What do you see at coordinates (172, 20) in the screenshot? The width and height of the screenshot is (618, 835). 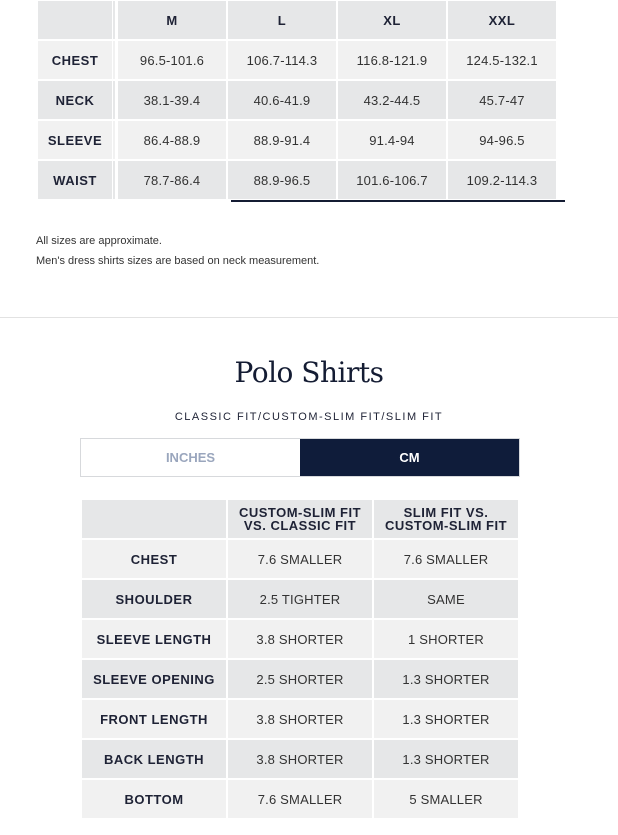 I see `column-header: M` at bounding box center [172, 20].